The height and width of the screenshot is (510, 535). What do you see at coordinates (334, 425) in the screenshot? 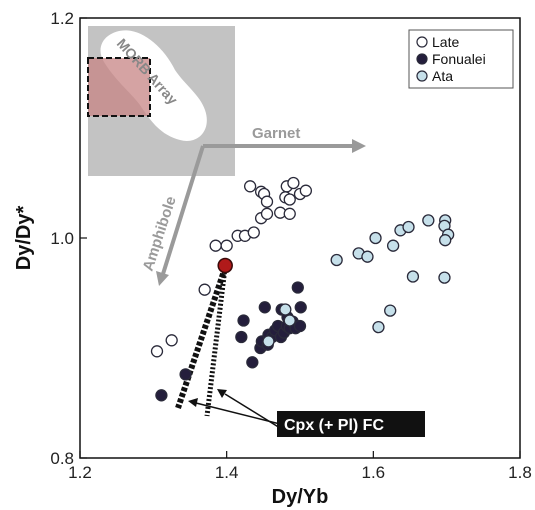
I see `fc-label: Cpx (+ Pl) FC` at bounding box center [334, 425].